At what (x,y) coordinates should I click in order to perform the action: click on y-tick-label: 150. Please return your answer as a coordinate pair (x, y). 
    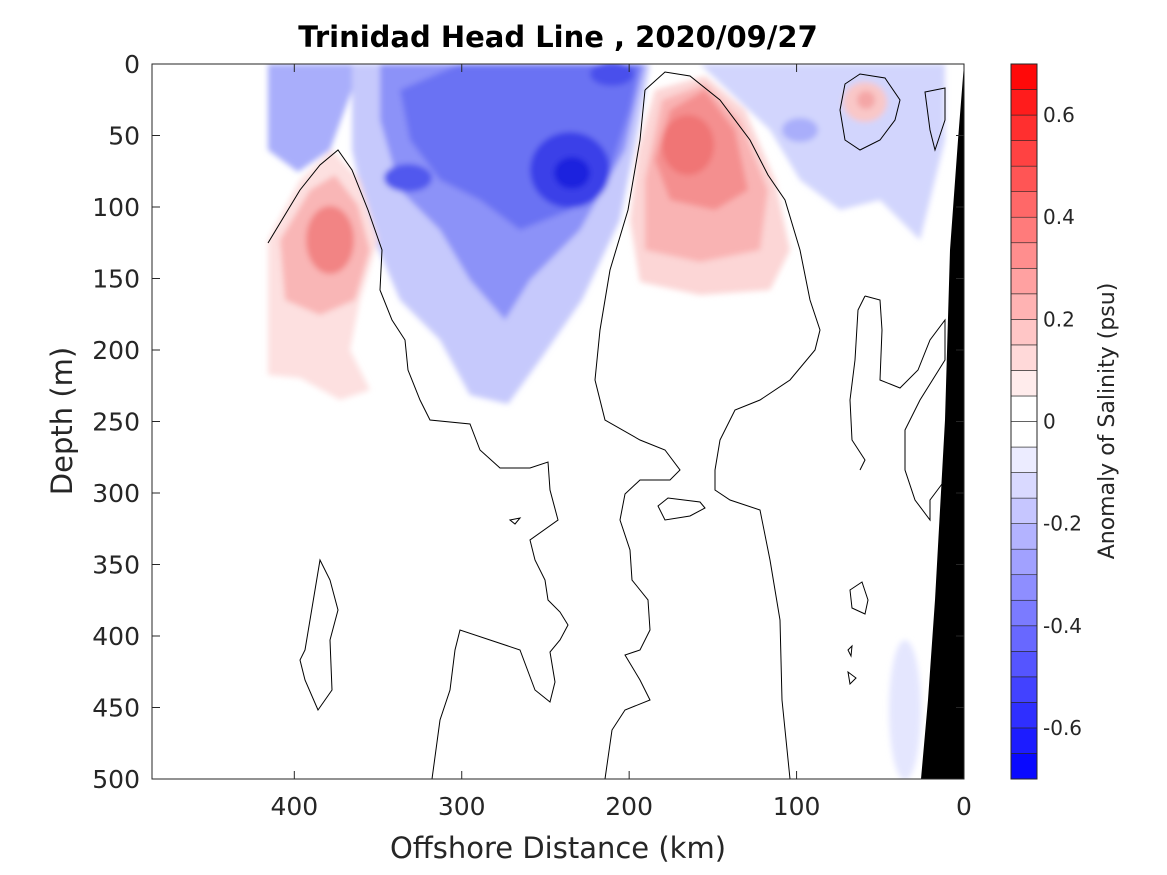
    Looking at the image, I should click on (116, 279).